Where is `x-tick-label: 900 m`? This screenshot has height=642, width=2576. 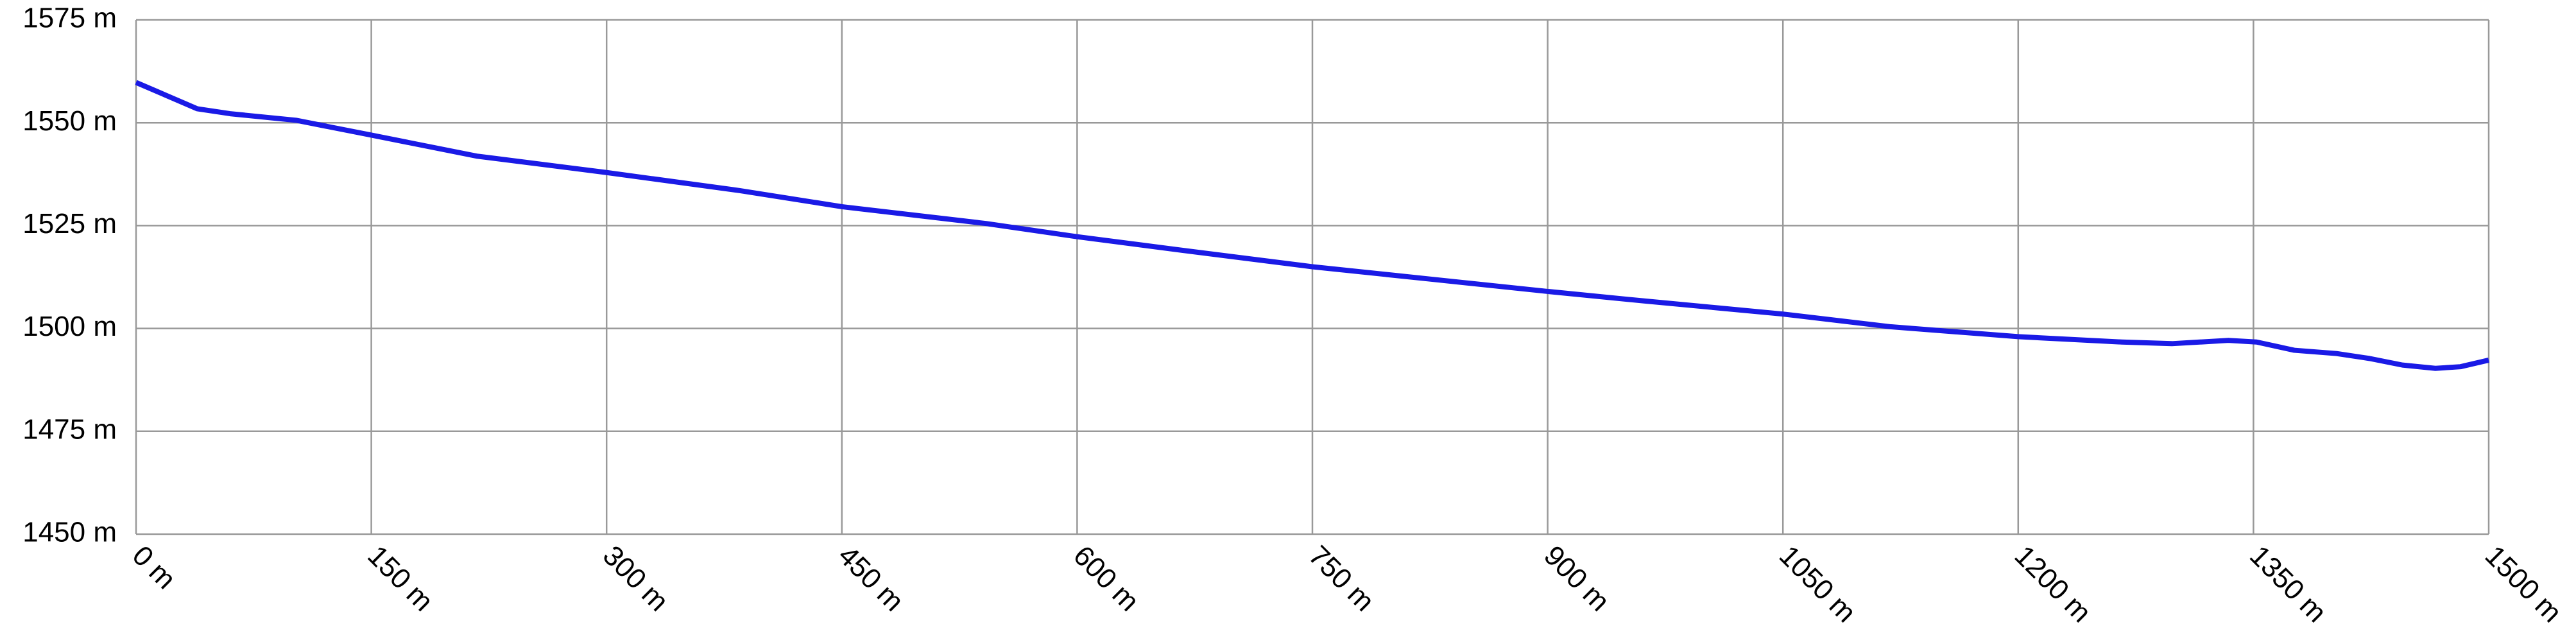
x-tick-label: 900 m is located at coordinates (1576, 579).